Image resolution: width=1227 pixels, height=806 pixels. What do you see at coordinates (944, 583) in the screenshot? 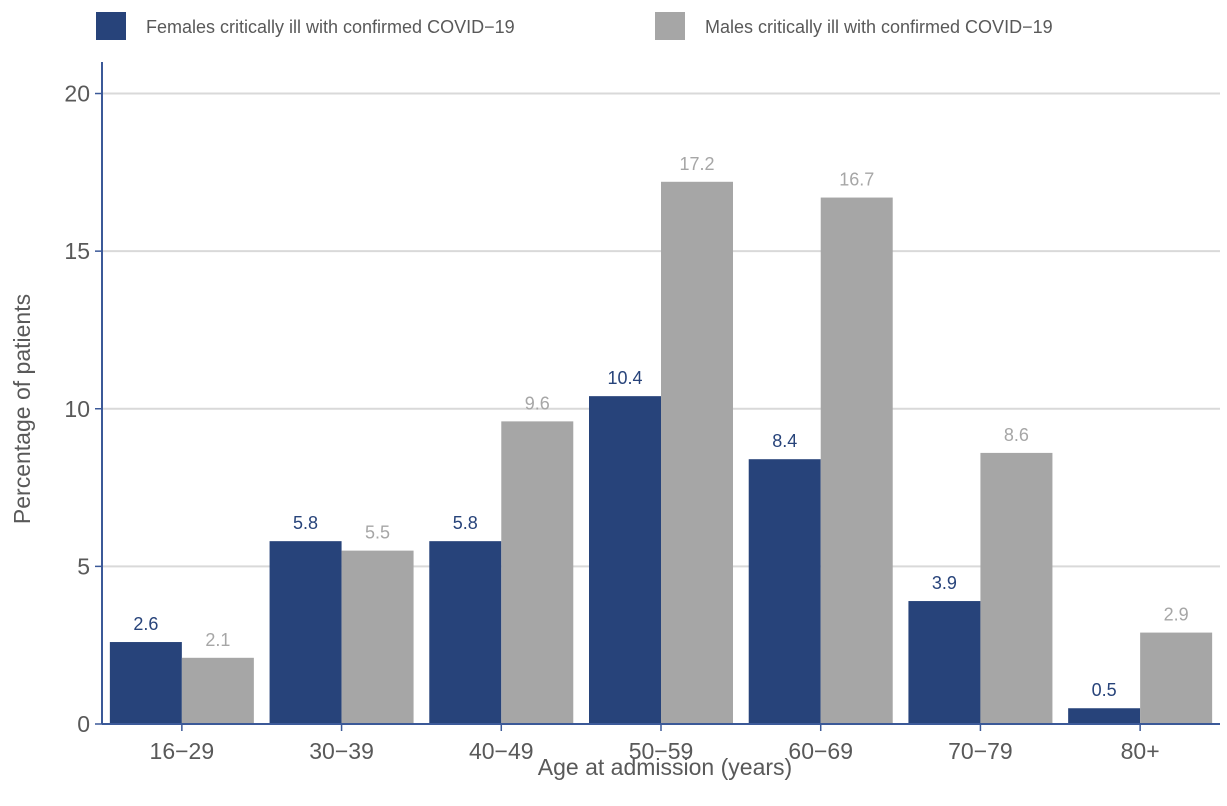
I see `data-label: 3.9` at bounding box center [944, 583].